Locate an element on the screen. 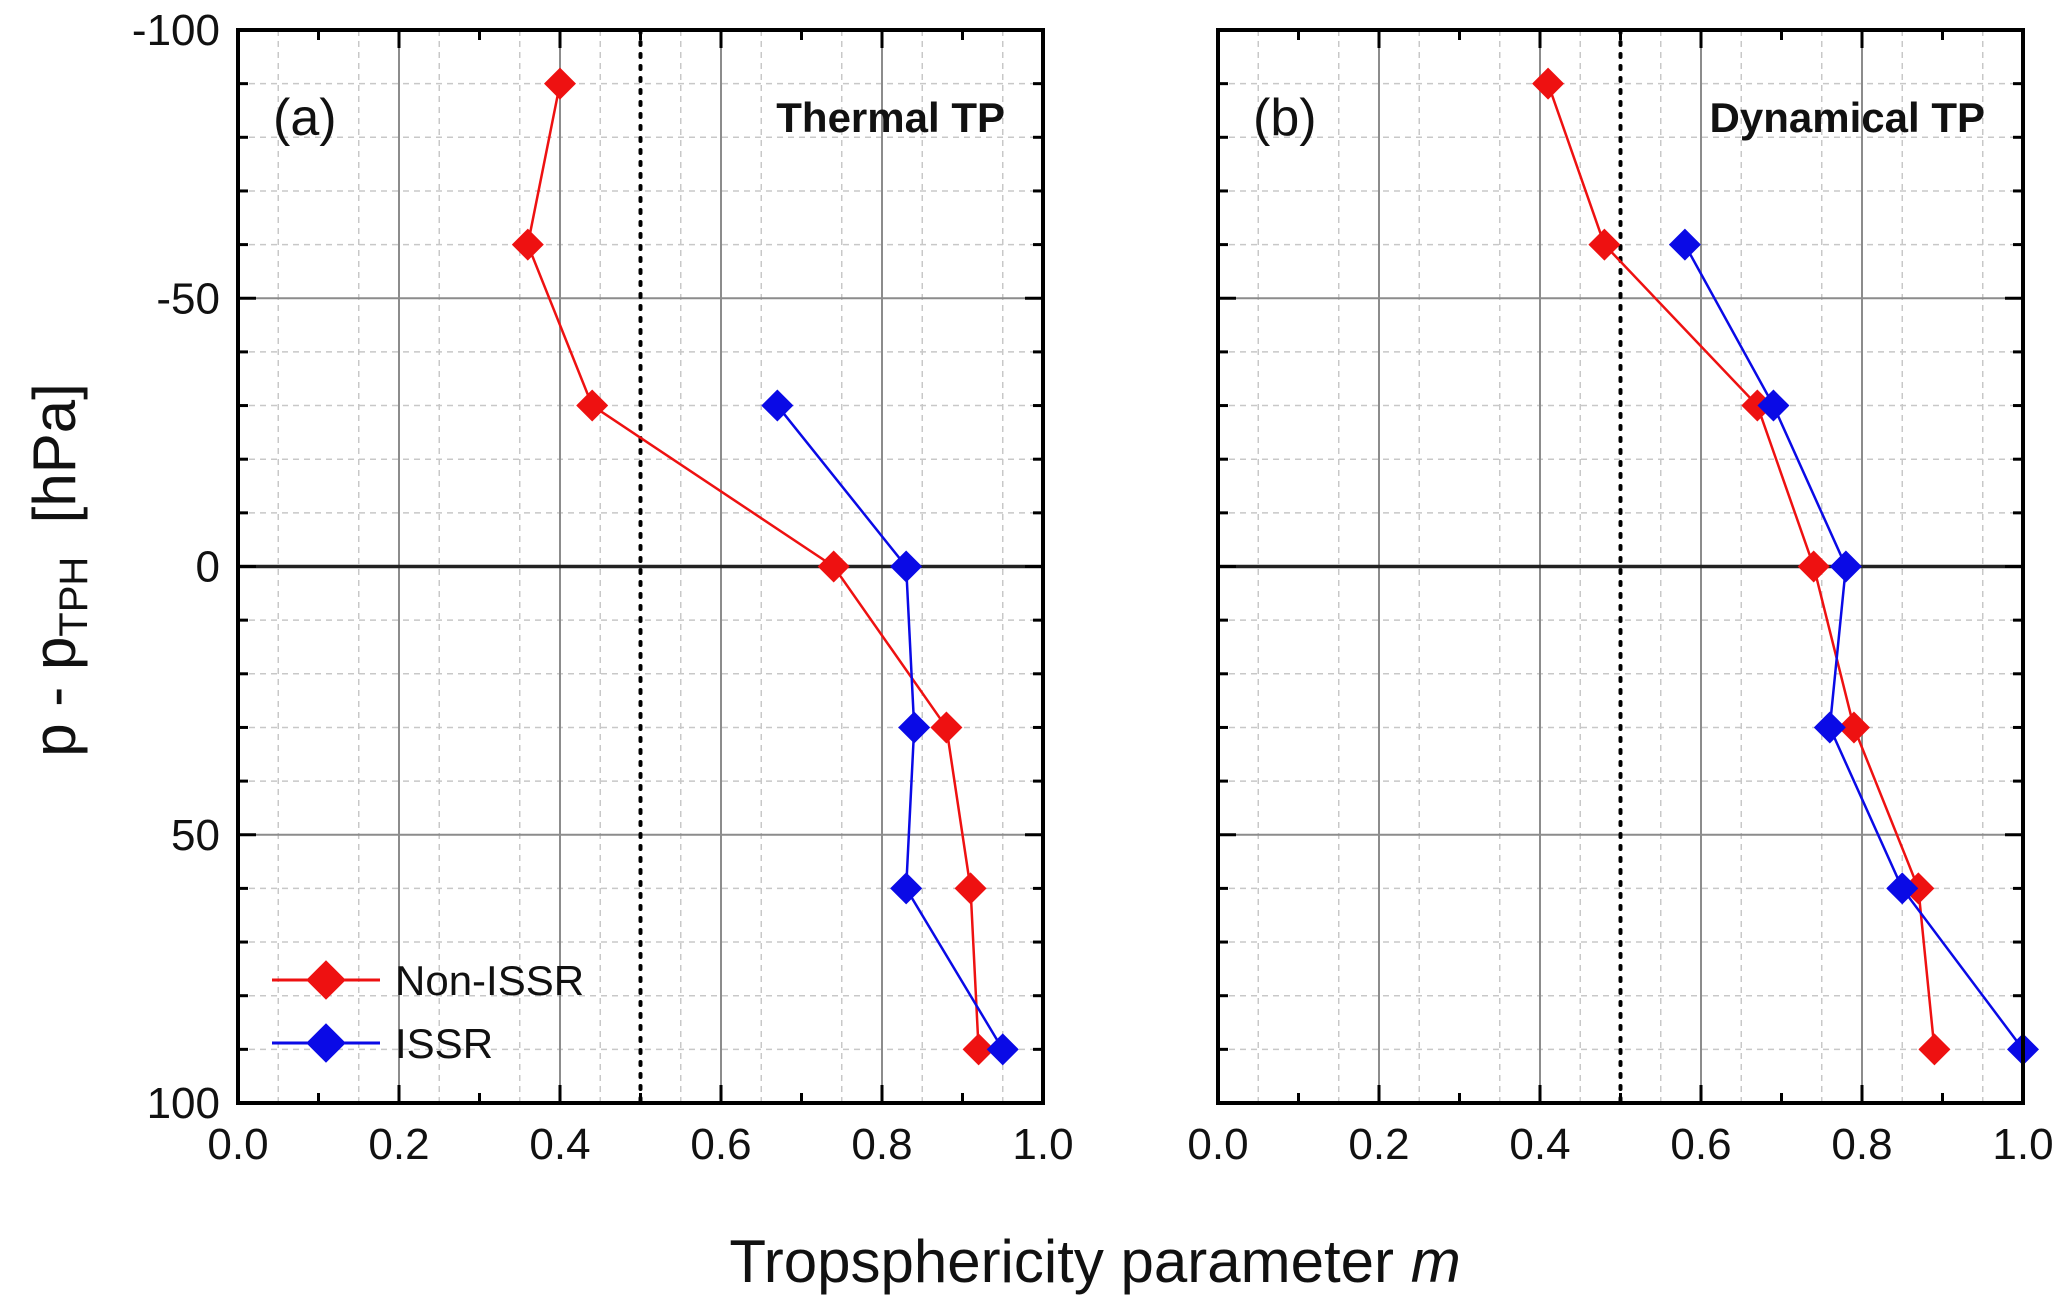 The image size is (2067, 1305). y-tick-label: 0 is located at coordinates (208, 567).